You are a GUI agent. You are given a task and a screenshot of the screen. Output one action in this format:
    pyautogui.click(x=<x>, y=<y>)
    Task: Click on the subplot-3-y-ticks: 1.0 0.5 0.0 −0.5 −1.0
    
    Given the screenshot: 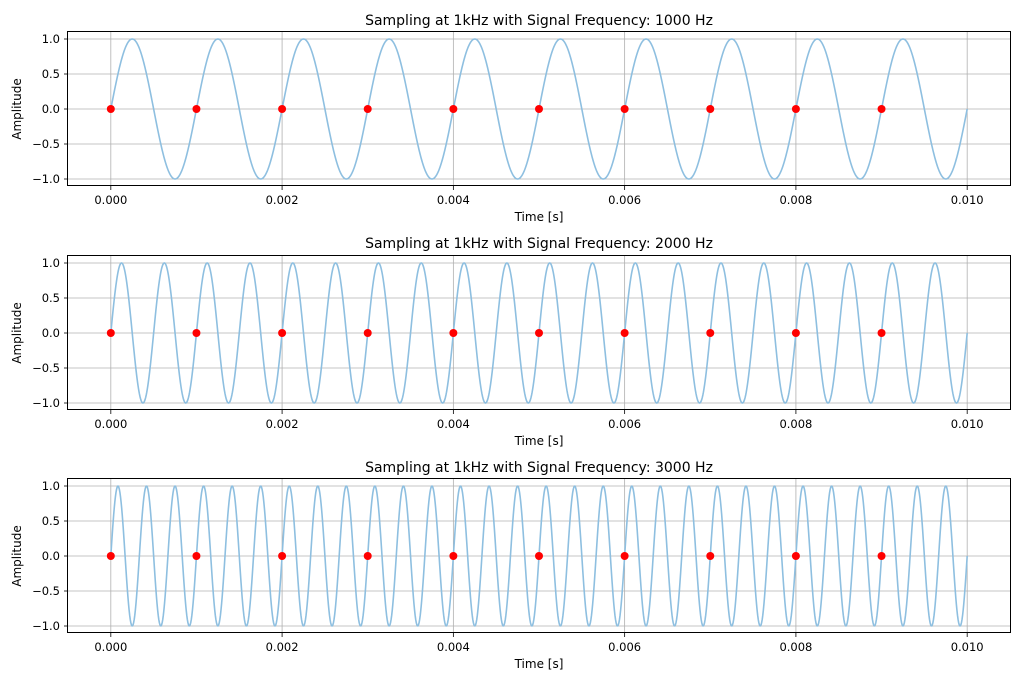 What is the action you would take?
    pyautogui.click(x=46, y=556)
    